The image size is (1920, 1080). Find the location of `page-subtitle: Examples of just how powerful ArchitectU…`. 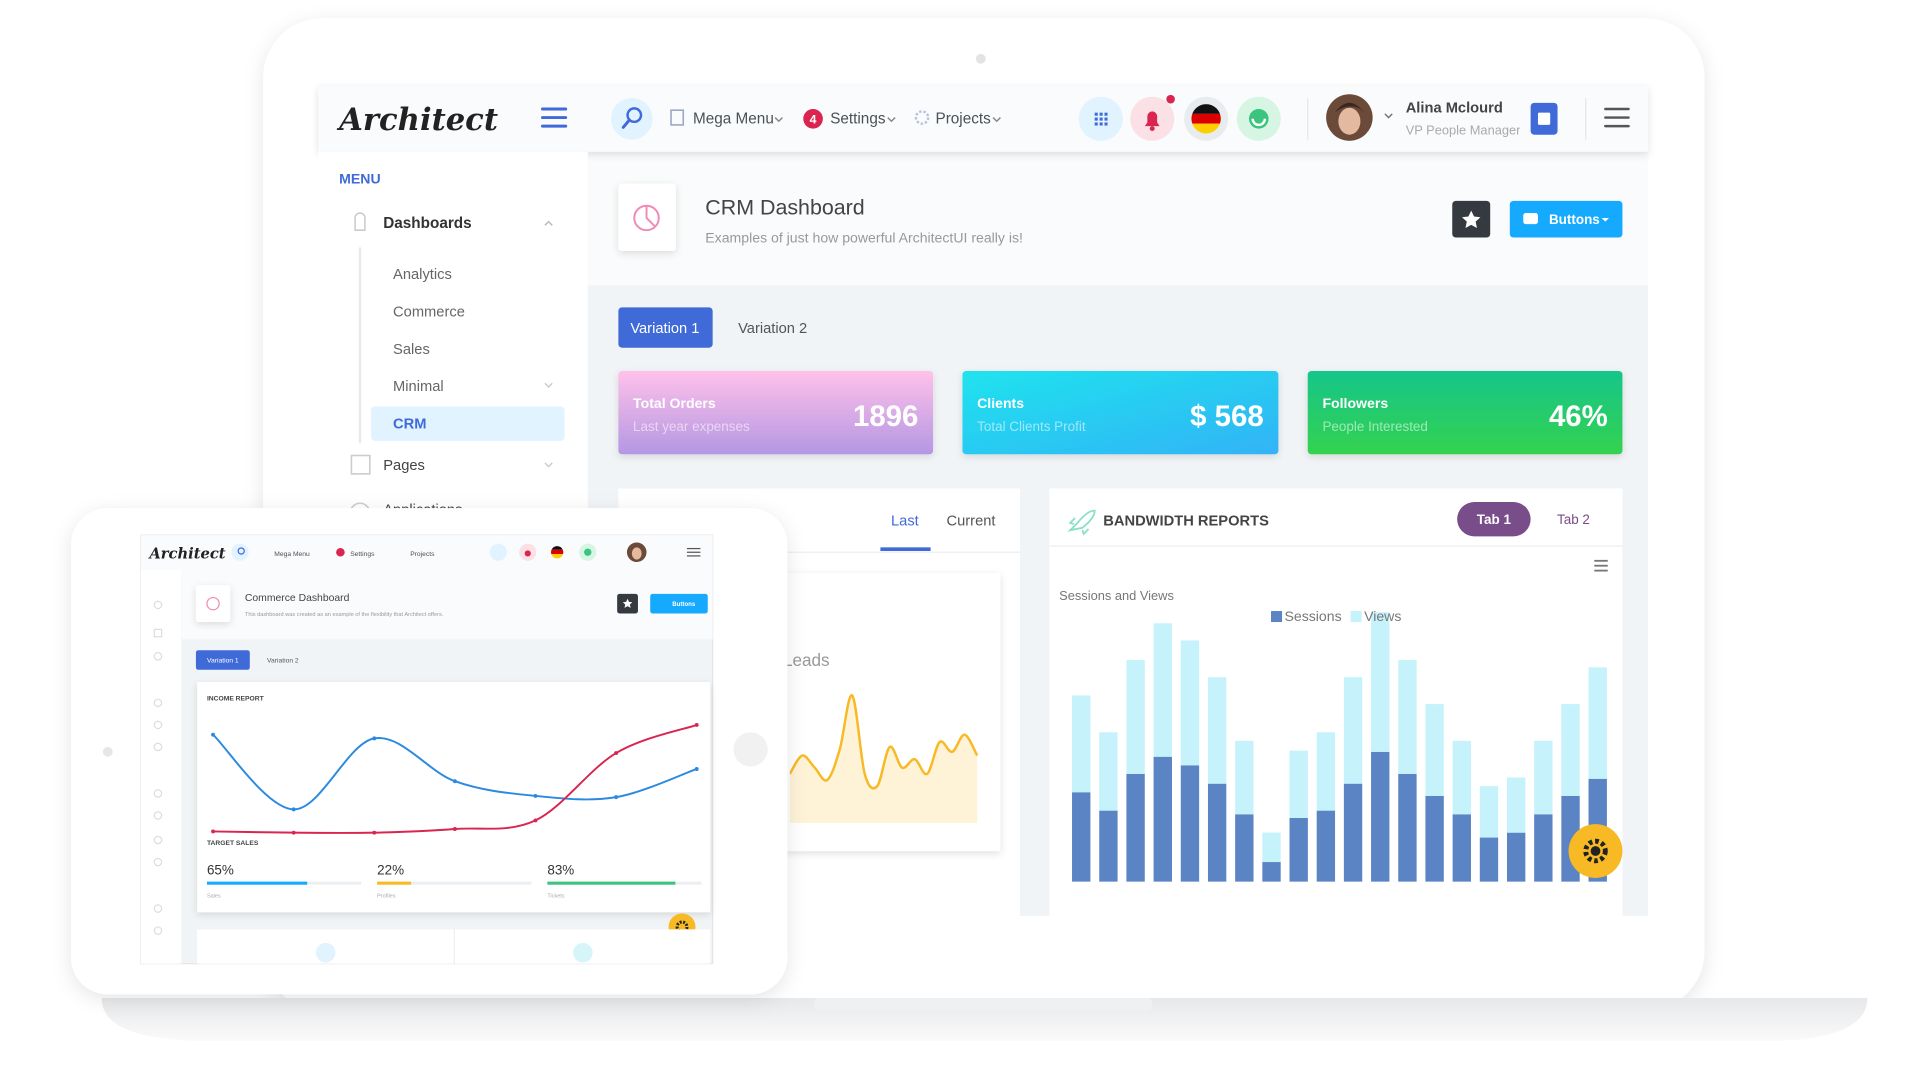

page-subtitle: Examples of just how powerful ArchitectU… is located at coordinates (864, 237).